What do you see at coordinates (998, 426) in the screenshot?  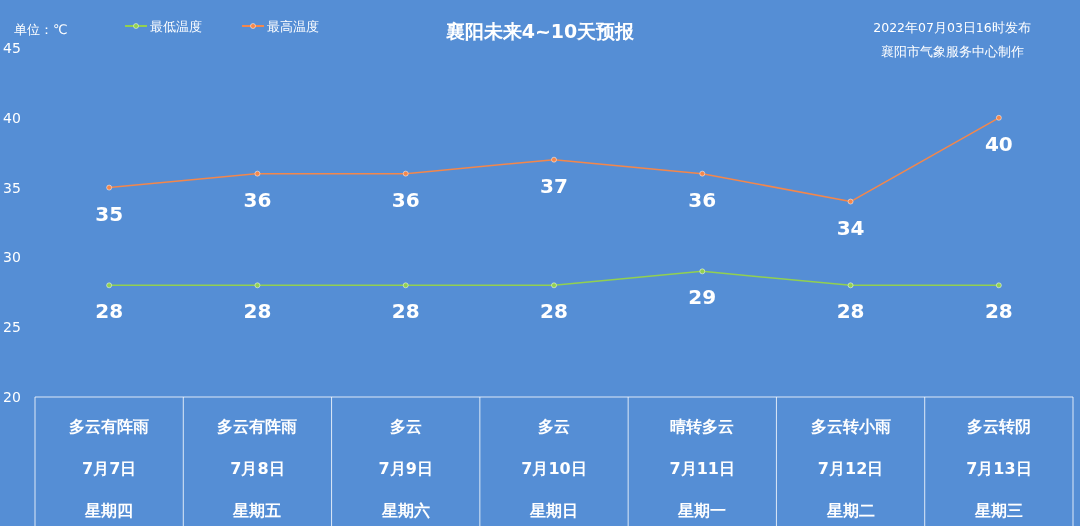 I see `text: 多云转阴` at bounding box center [998, 426].